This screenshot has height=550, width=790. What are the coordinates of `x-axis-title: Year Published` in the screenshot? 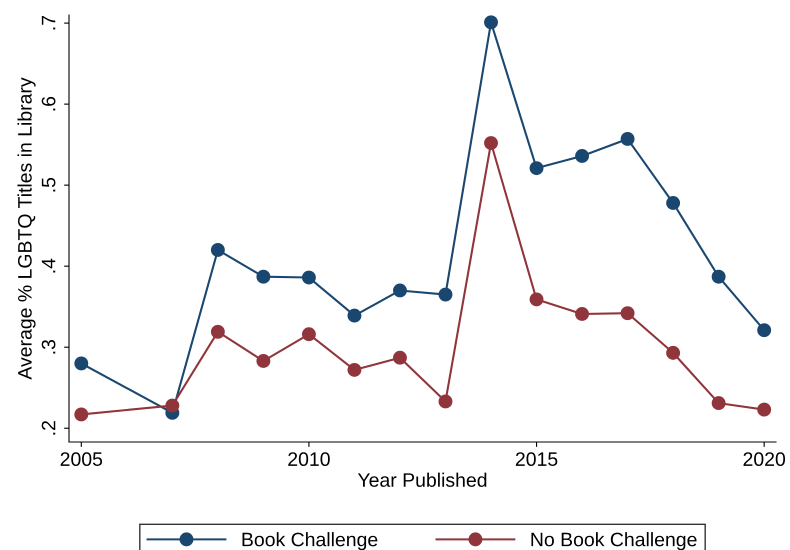 It's located at (422, 479).